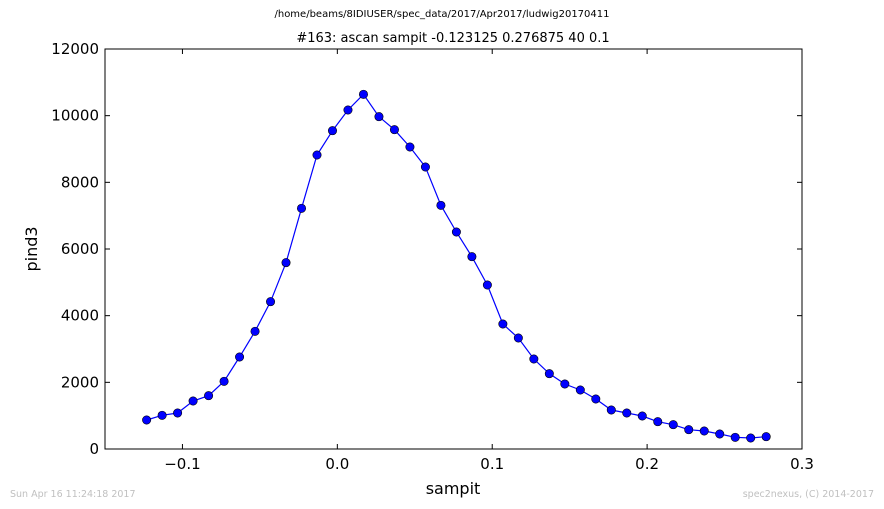  Describe the element at coordinates (73, 494) in the screenshot. I see `timestamp: Sun Apr 16 11:24:18 2017` at that location.